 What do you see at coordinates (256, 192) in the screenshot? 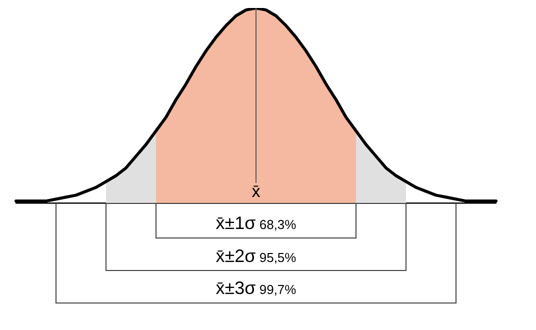
I see `annotation: x̄` at bounding box center [256, 192].